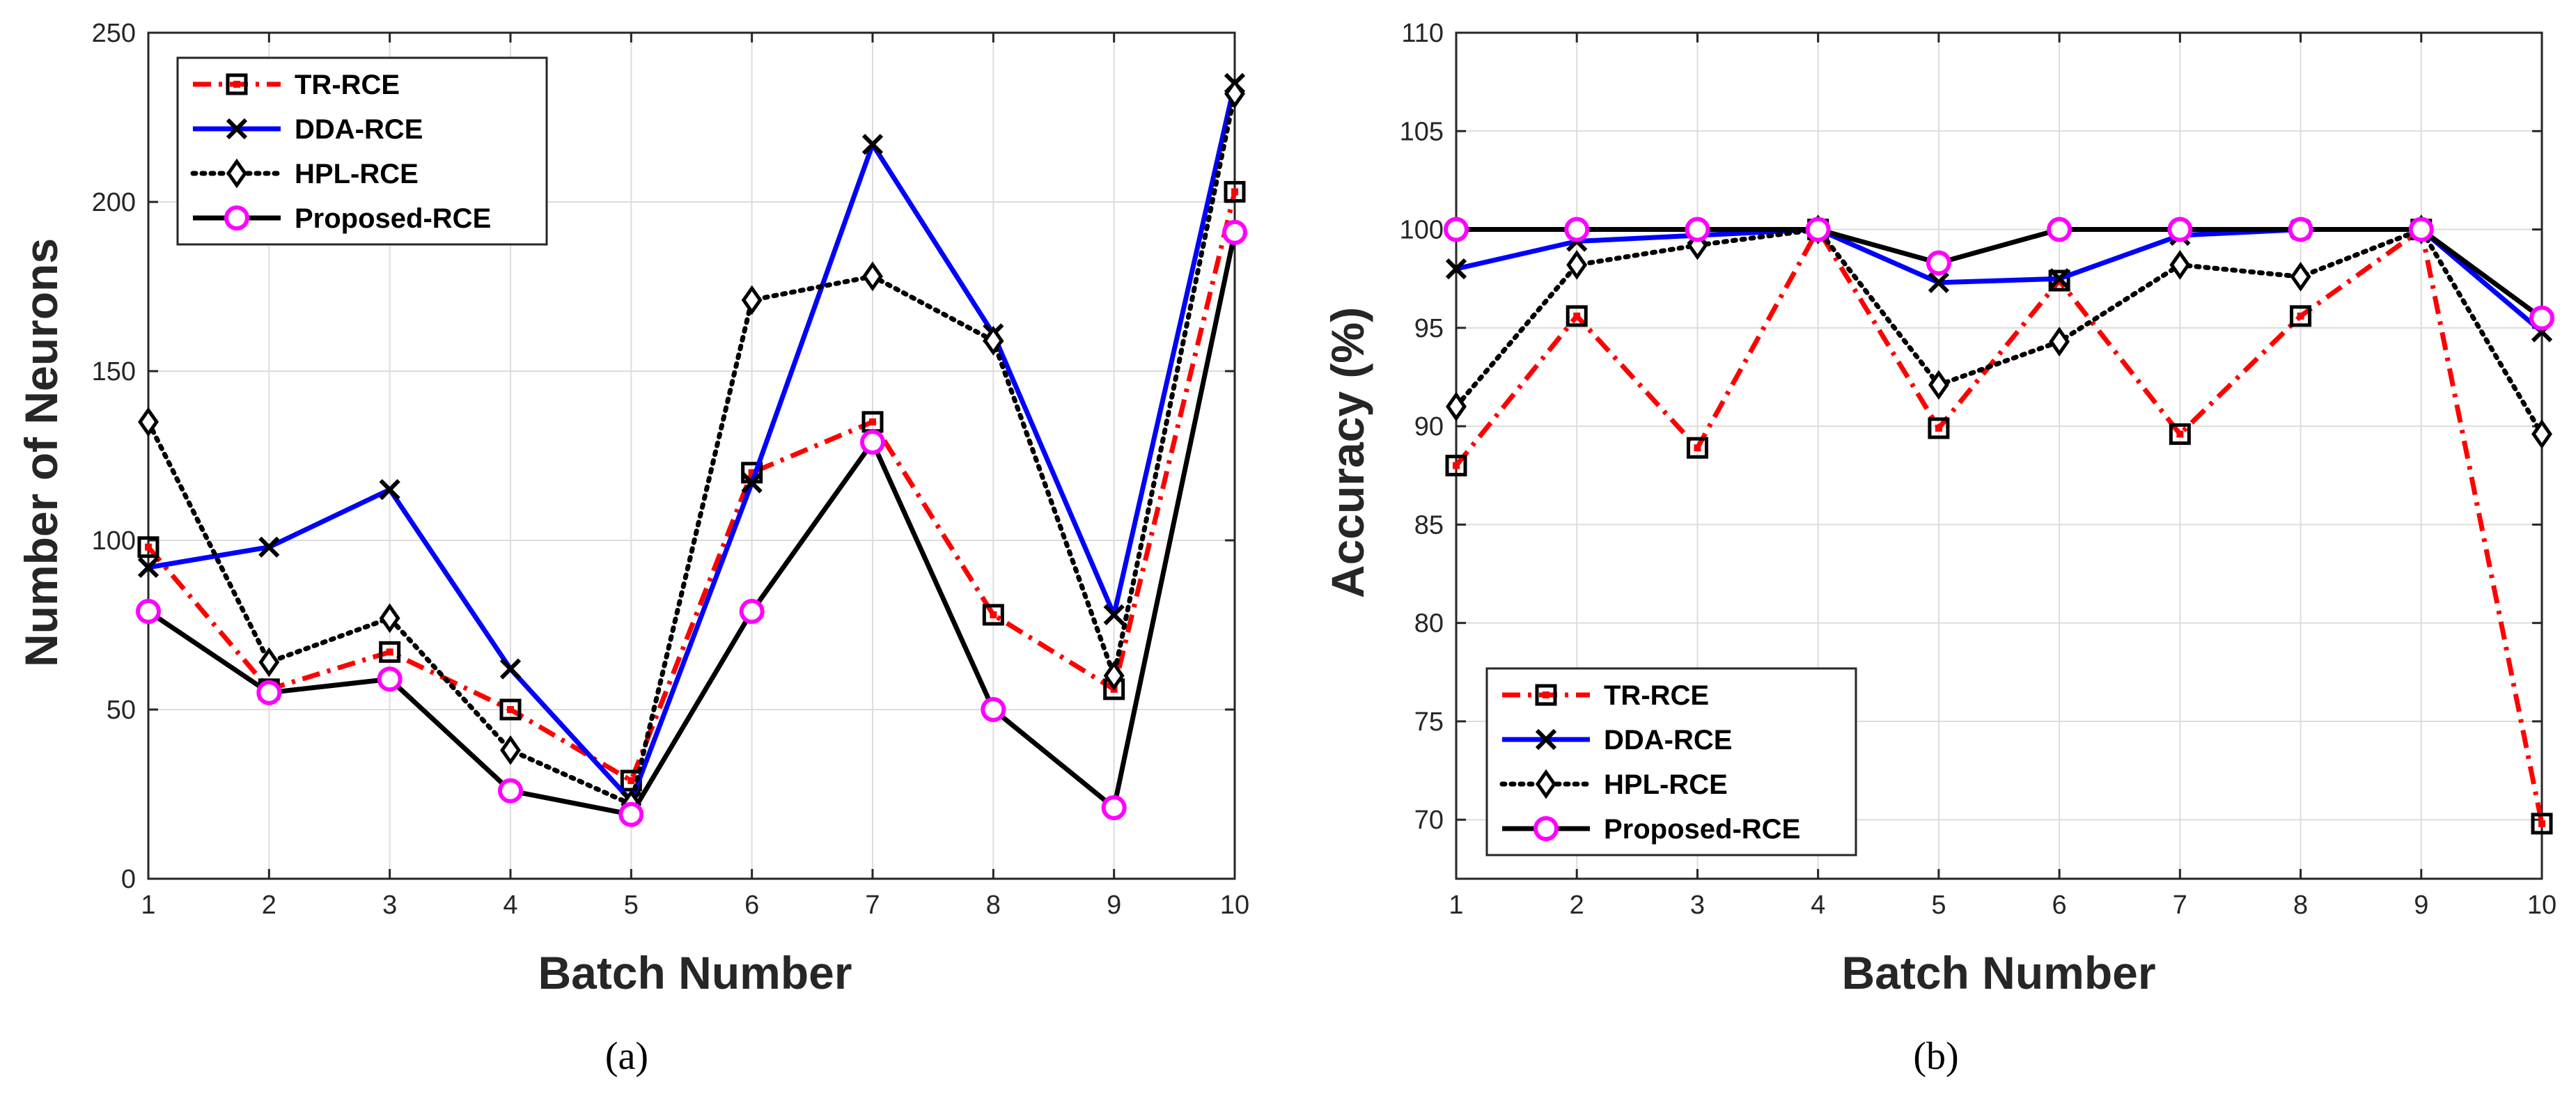 Image resolution: width=2576 pixels, height=1096 pixels. Describe the element at coordinates (1422, 33) in the screenshot. I see `y-tick-label: 110` at that location.